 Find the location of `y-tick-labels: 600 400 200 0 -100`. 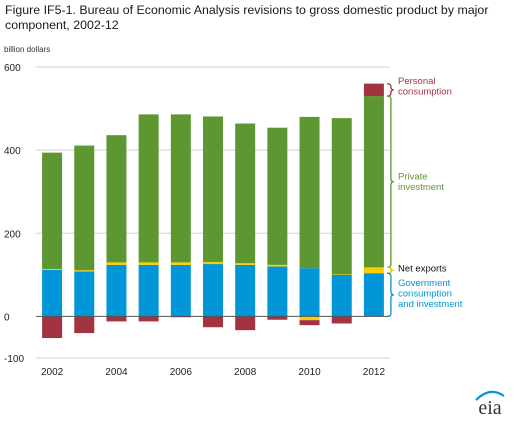

y-tick-labels: 600 400 200 0 -100 is located at coordinates (14, 214).